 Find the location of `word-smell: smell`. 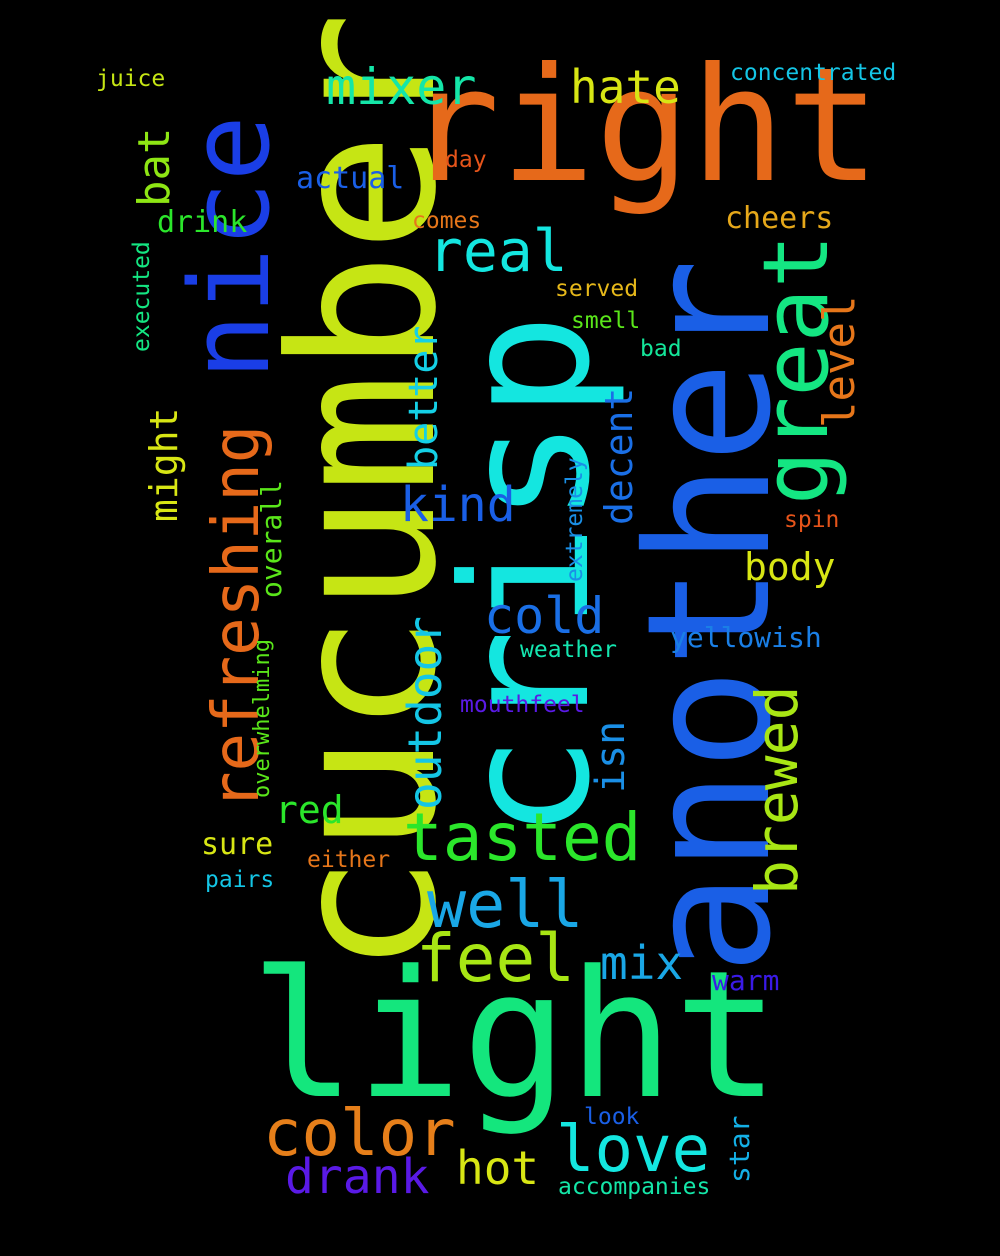

word-smell: smell is located at coordinates (606, 321).